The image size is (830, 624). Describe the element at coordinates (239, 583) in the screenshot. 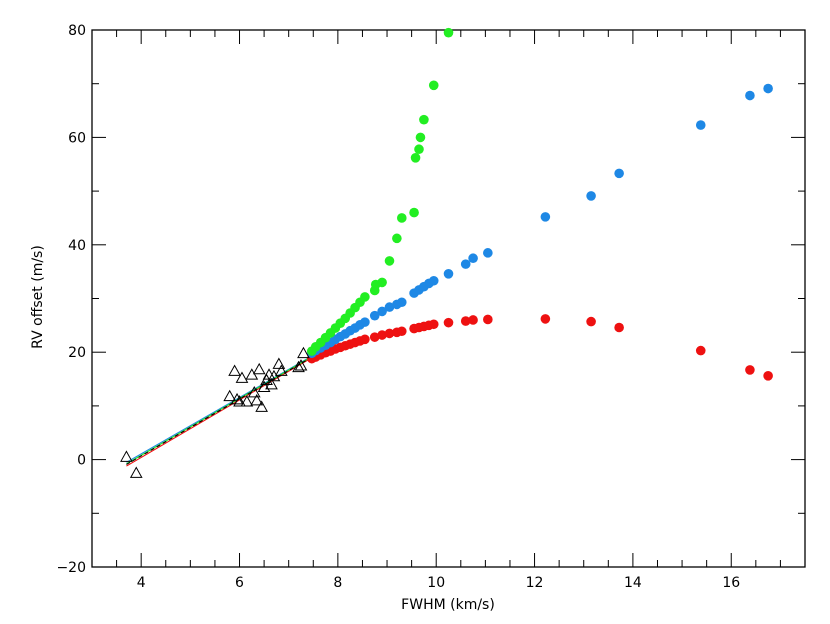

I see `x-tick-label: 6` at that location.